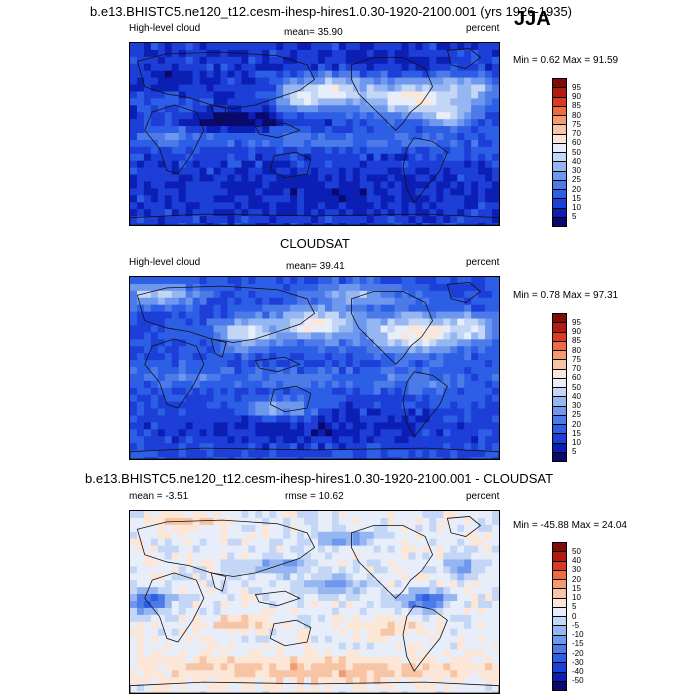 This screenshot has width=700, height=700. I want to click on coastline-africa, so click(174, 139).